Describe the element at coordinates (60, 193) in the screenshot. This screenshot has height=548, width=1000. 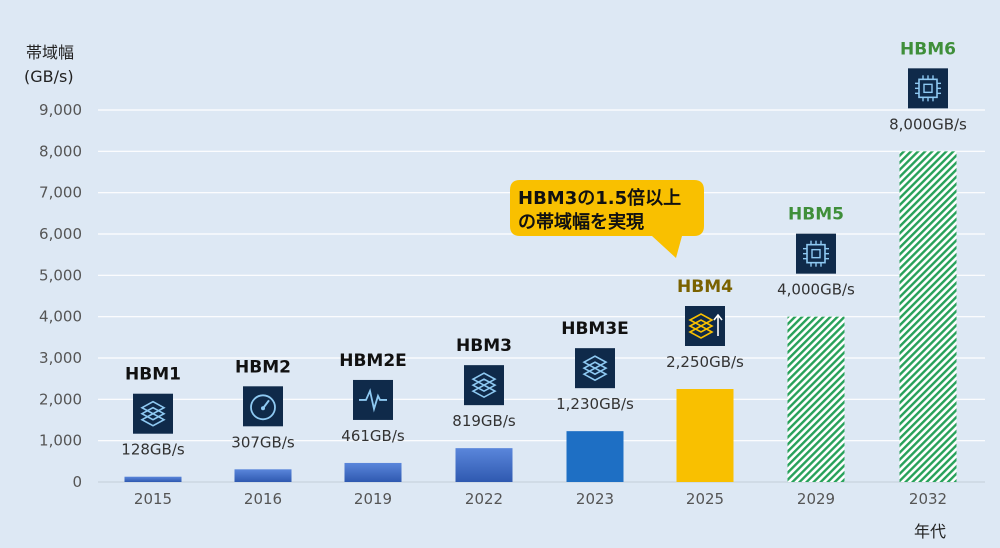
I see `y-tick-label: 7,000` at that location.